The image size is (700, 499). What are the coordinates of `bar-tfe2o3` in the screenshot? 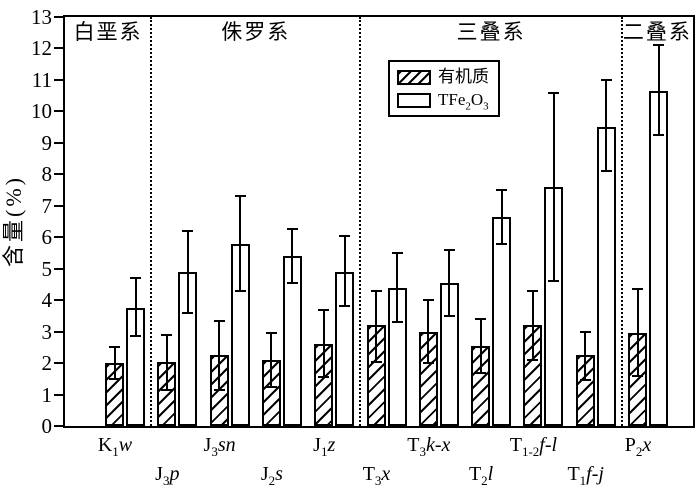 It's located at (502, 321).